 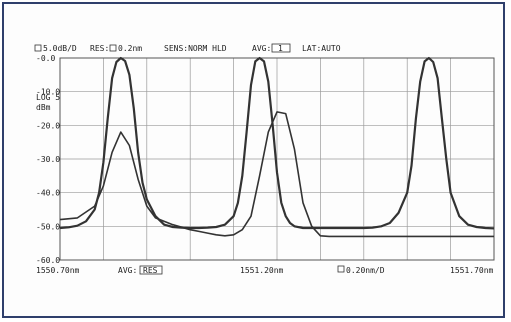 What do you see at coordinates (48, 92) in the screenshot?
I see `y-tick-label: -10.0` at bounding box center [48, 92].